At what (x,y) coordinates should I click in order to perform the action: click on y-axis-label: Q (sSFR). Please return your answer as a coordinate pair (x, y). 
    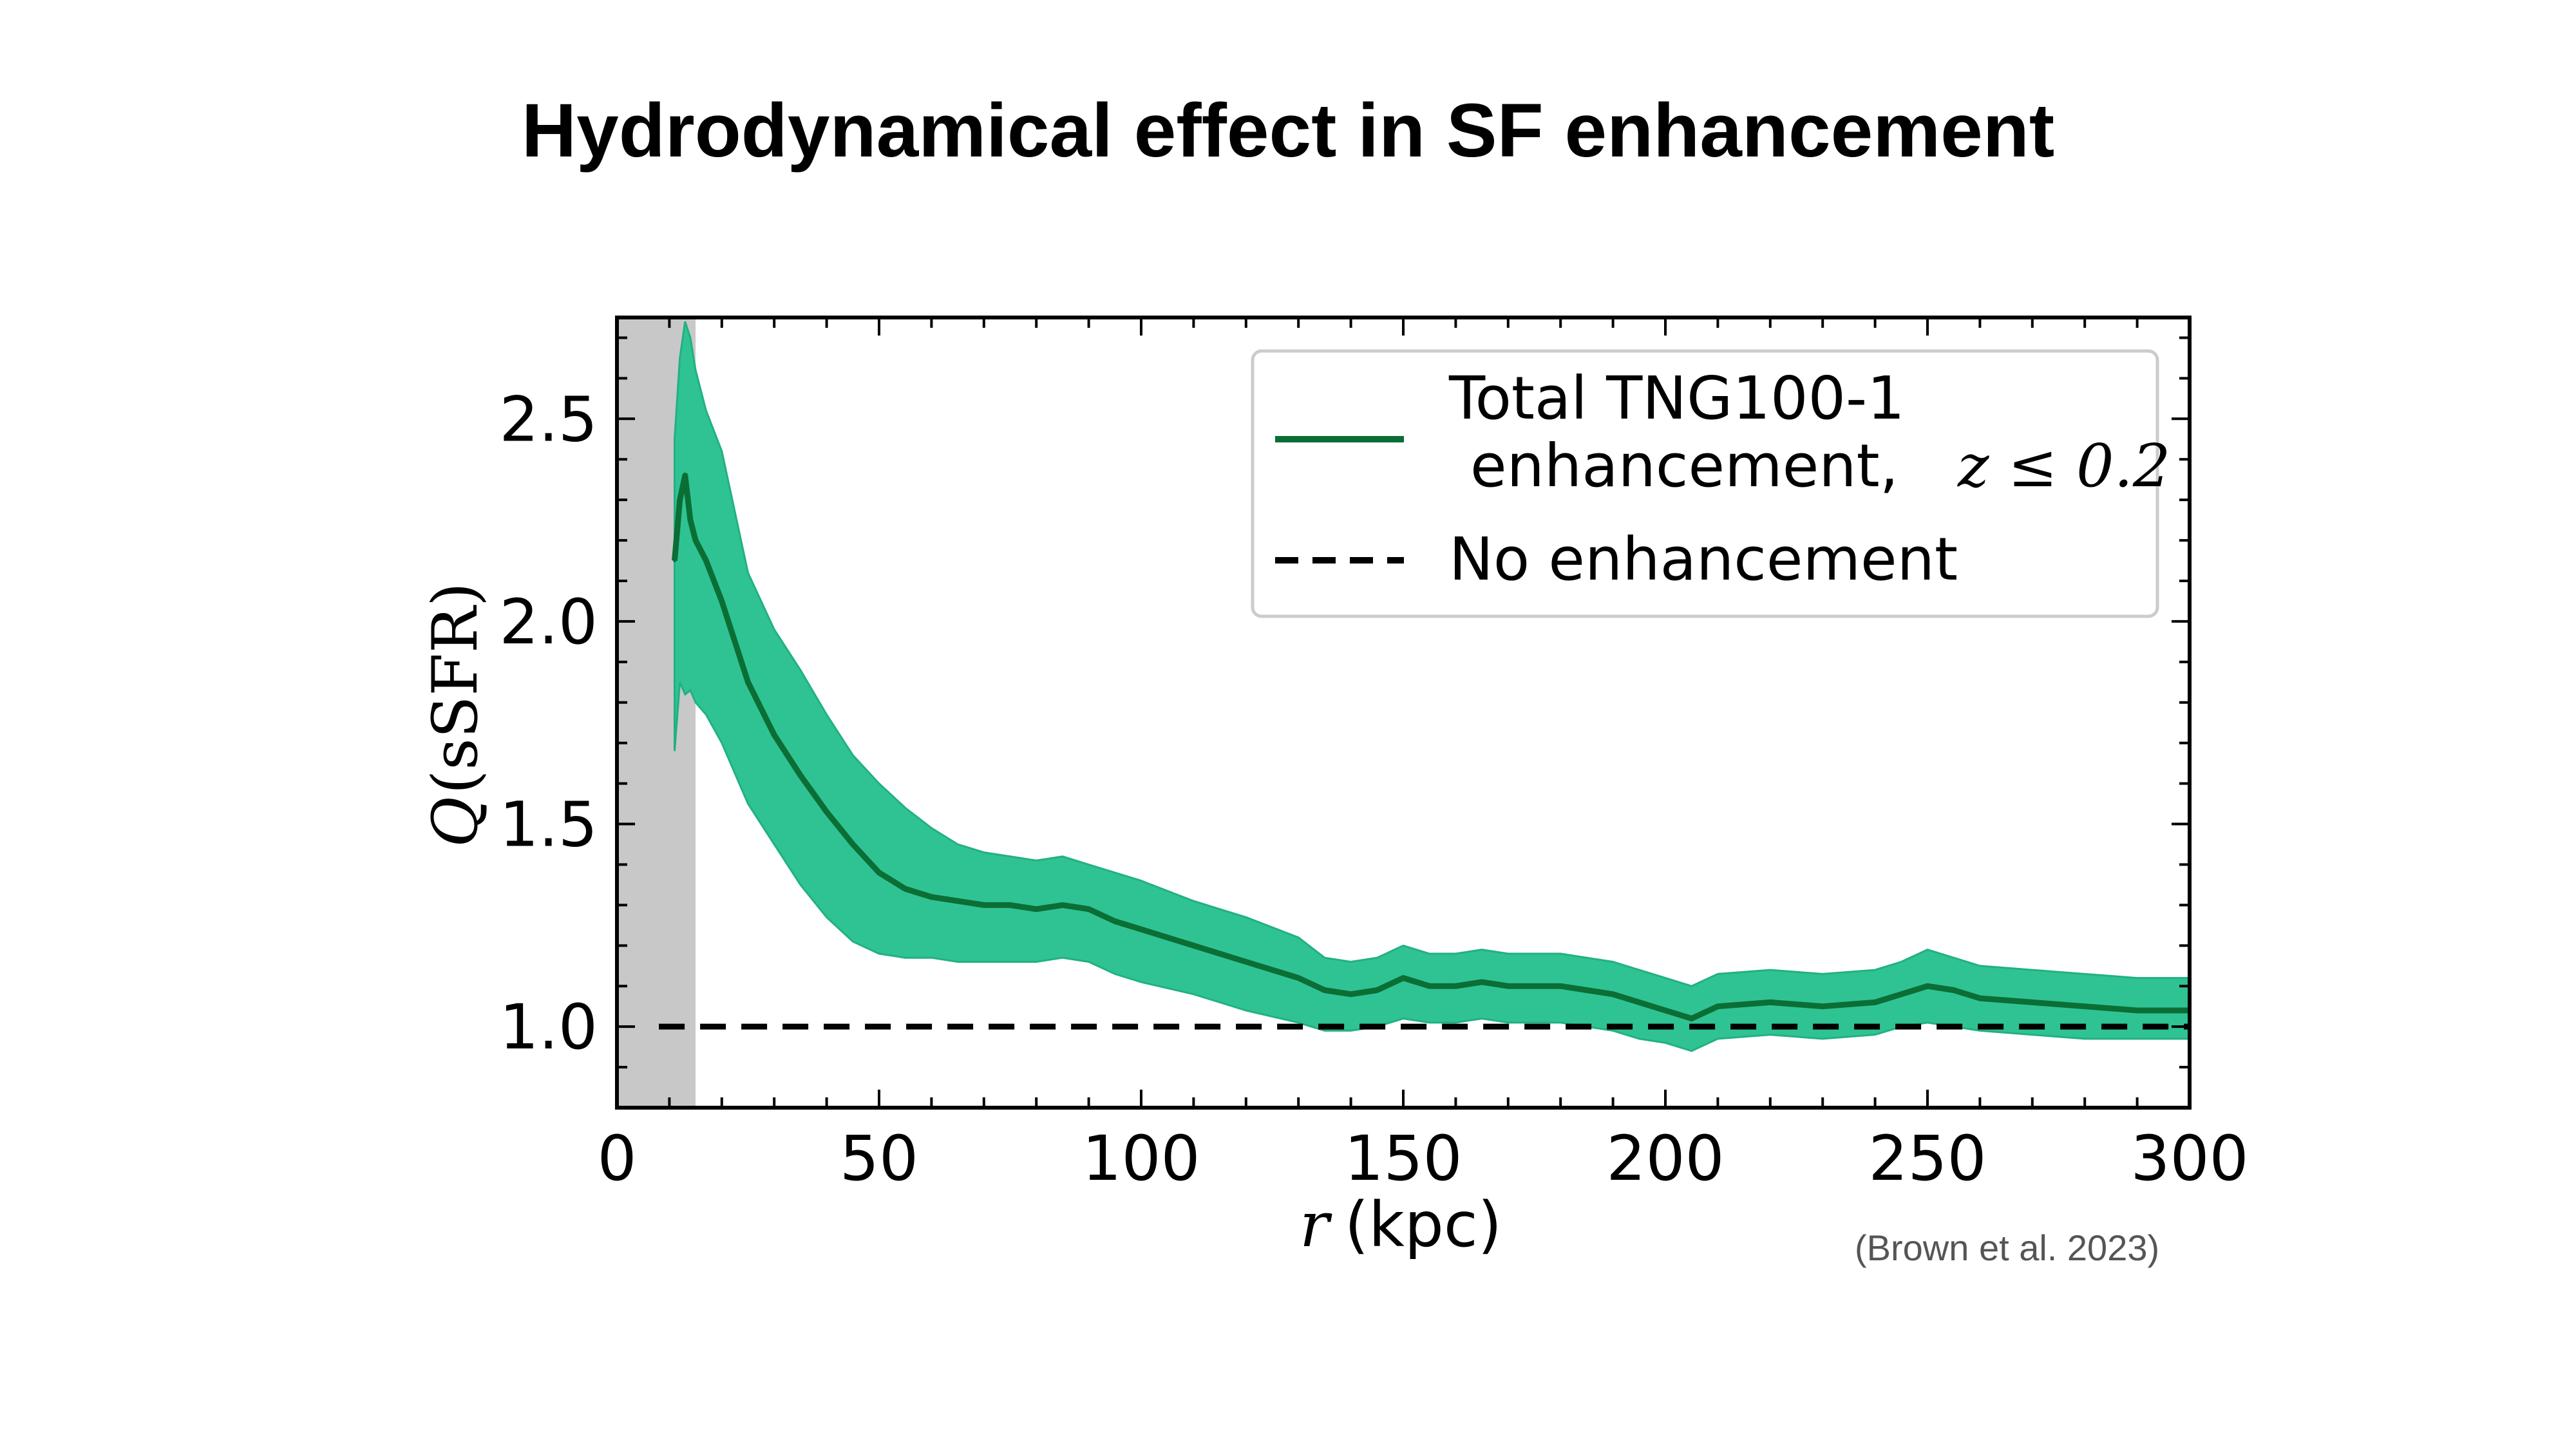
    Looking at the image, I should click on (455, 715).